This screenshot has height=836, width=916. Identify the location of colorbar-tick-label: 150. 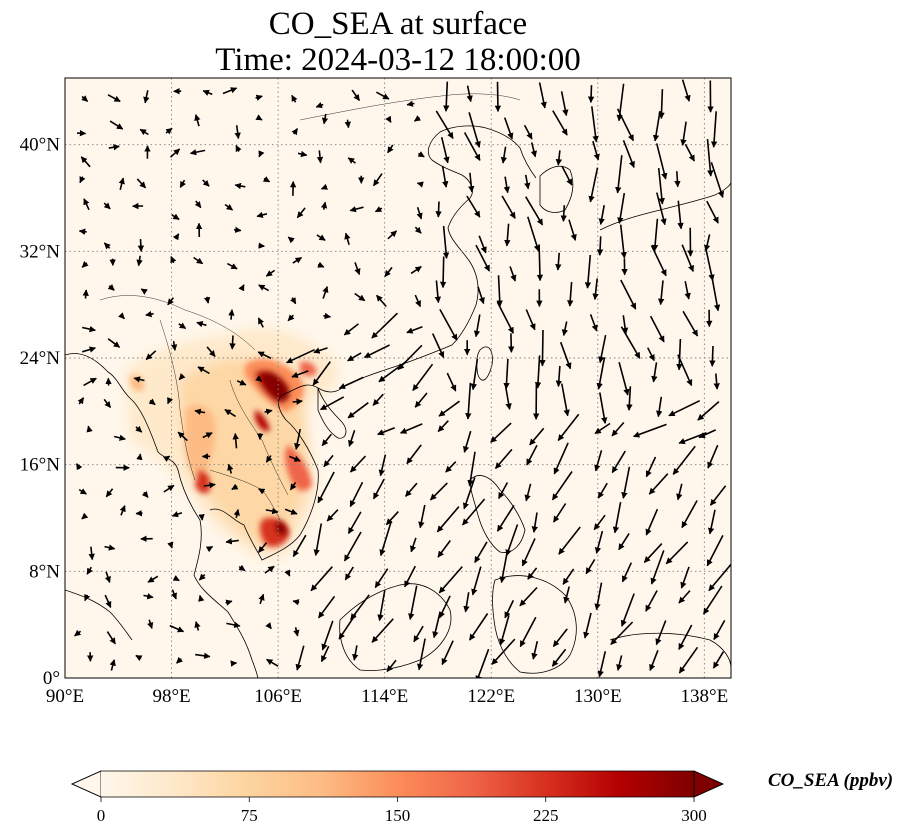
(398, 815).